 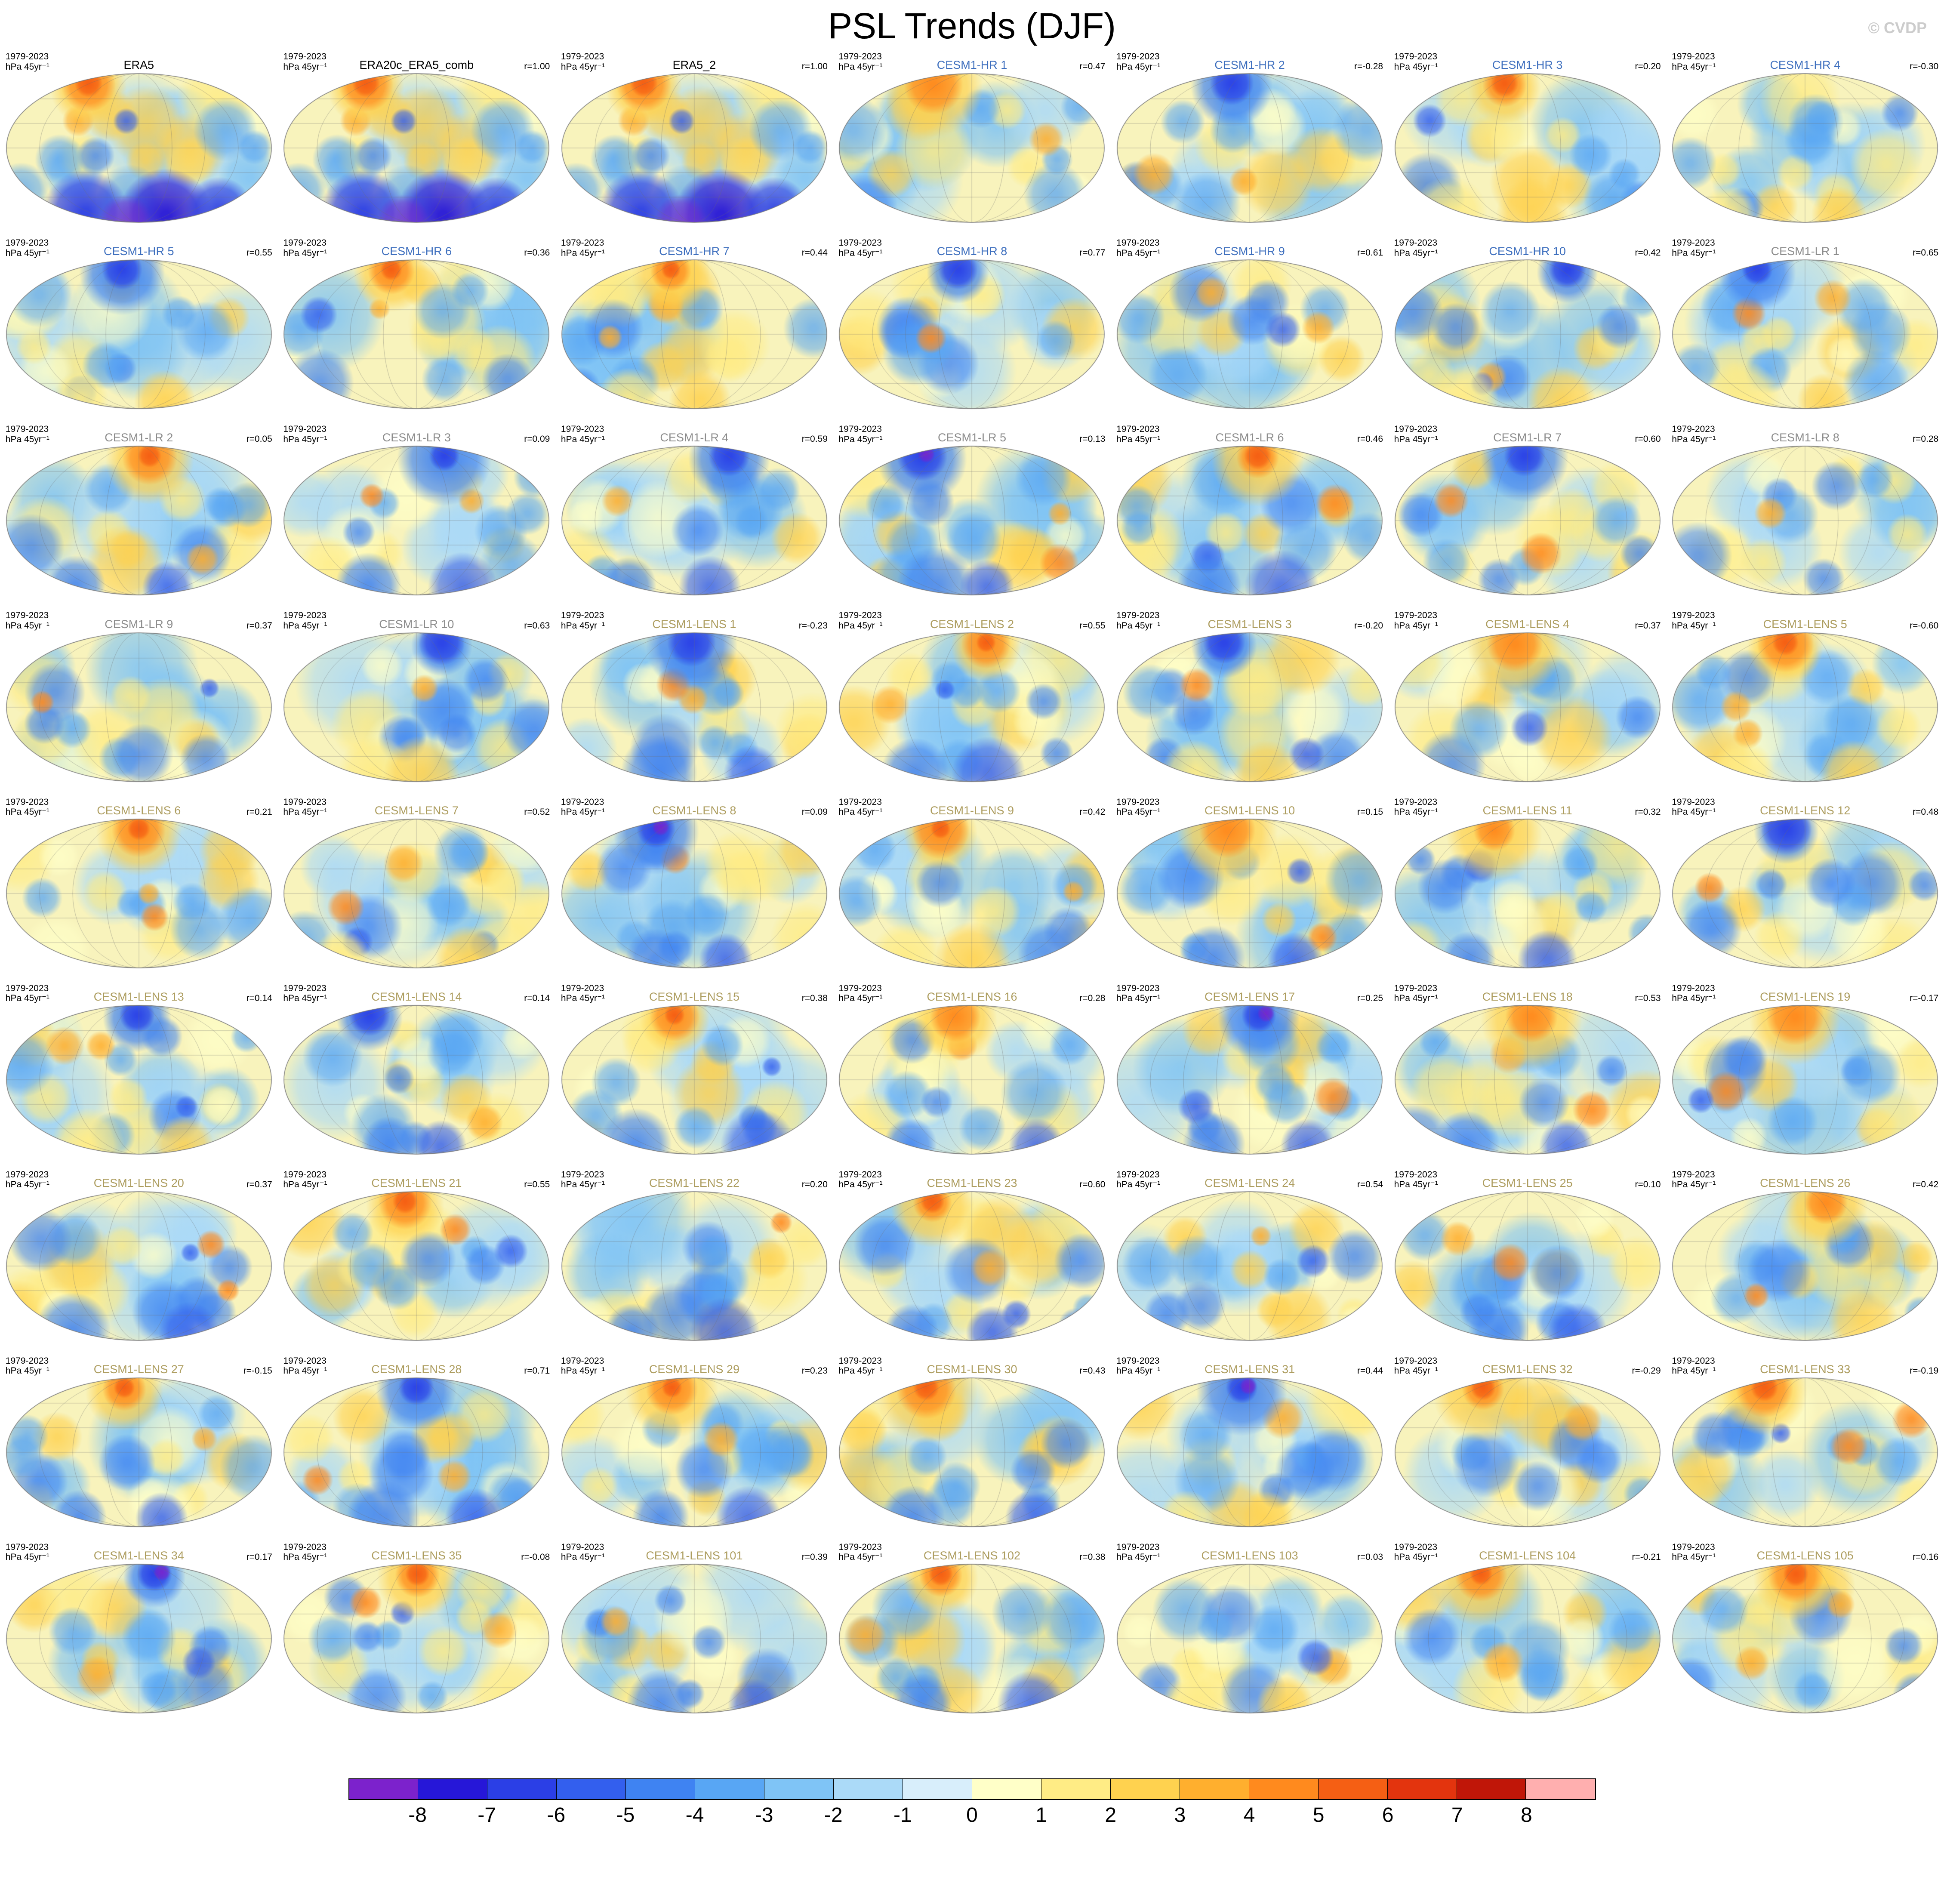 What do you see at coordinates (972, 697) in the screenshot?
I see `panel-cesm1-lens-2: 1979-2023 hPa 45yr⁻¹ CESM1-LENS 2 r=0.55` at bounding box center [972, 697].